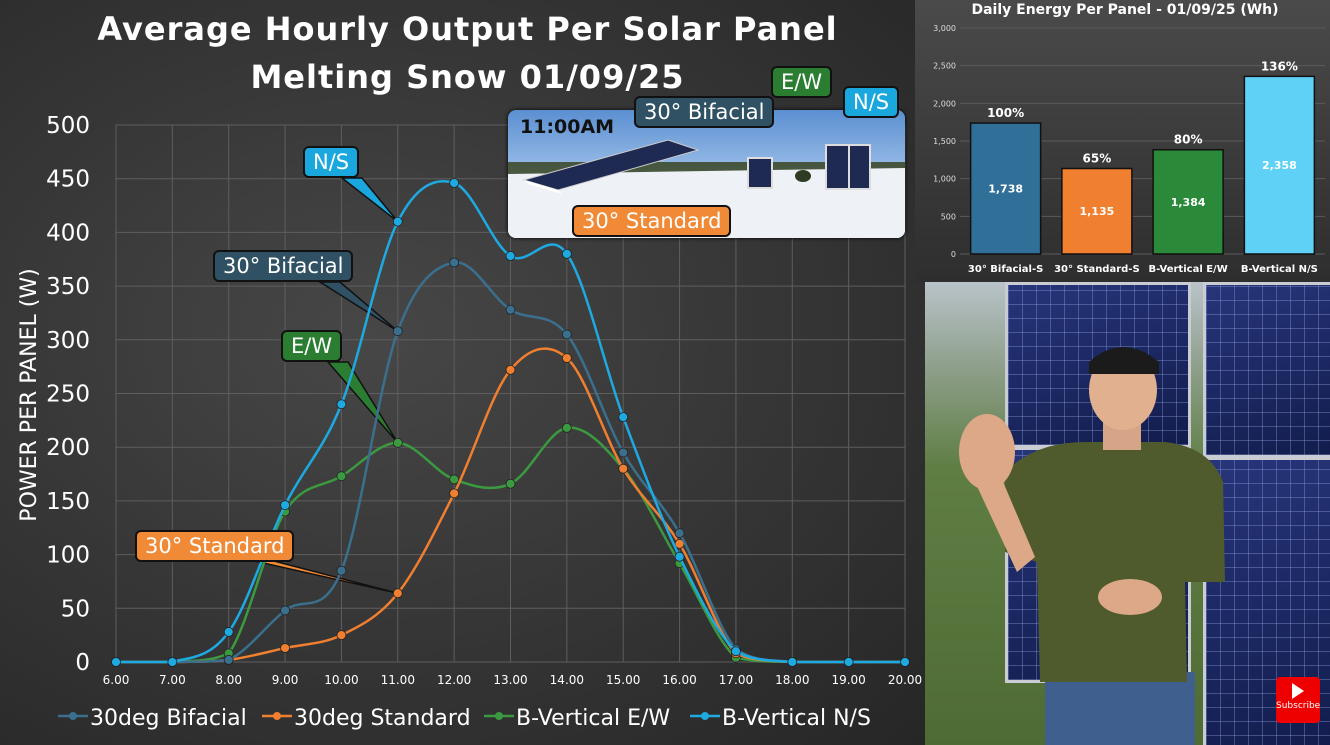 The image size is (1330, 745). I want to click on bar-category-label: 30° Bifacial-S, so click(1005, 269).